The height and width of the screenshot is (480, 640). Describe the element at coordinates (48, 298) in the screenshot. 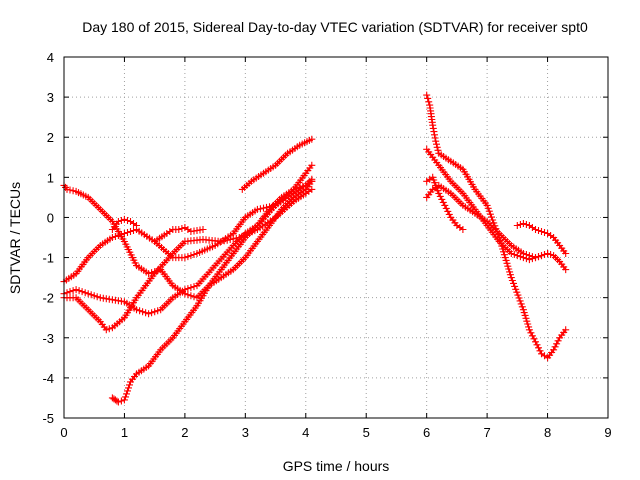

I see `y-tick-label: -2` at that location.